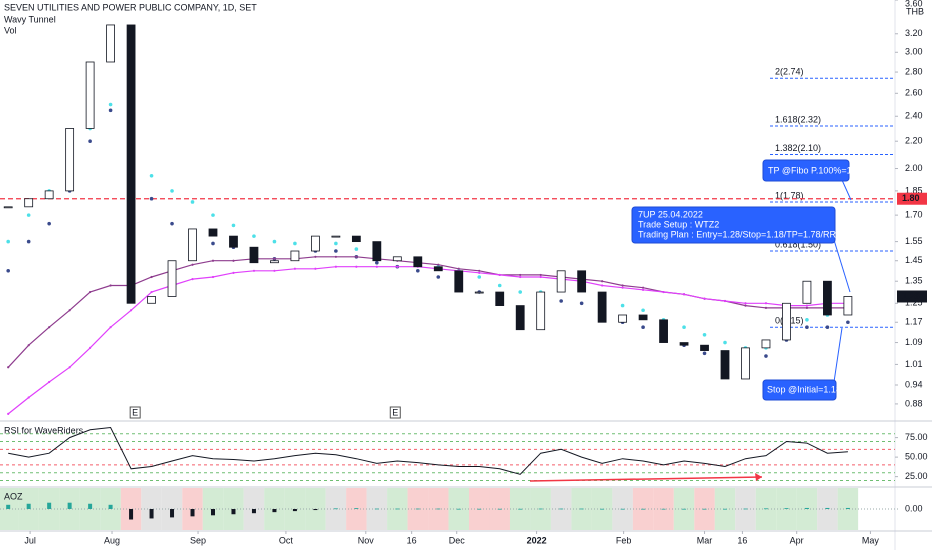  Describe the element at coordinates (366, 540) in the screenshot. I see `x-tick-label: Nov` at that location.